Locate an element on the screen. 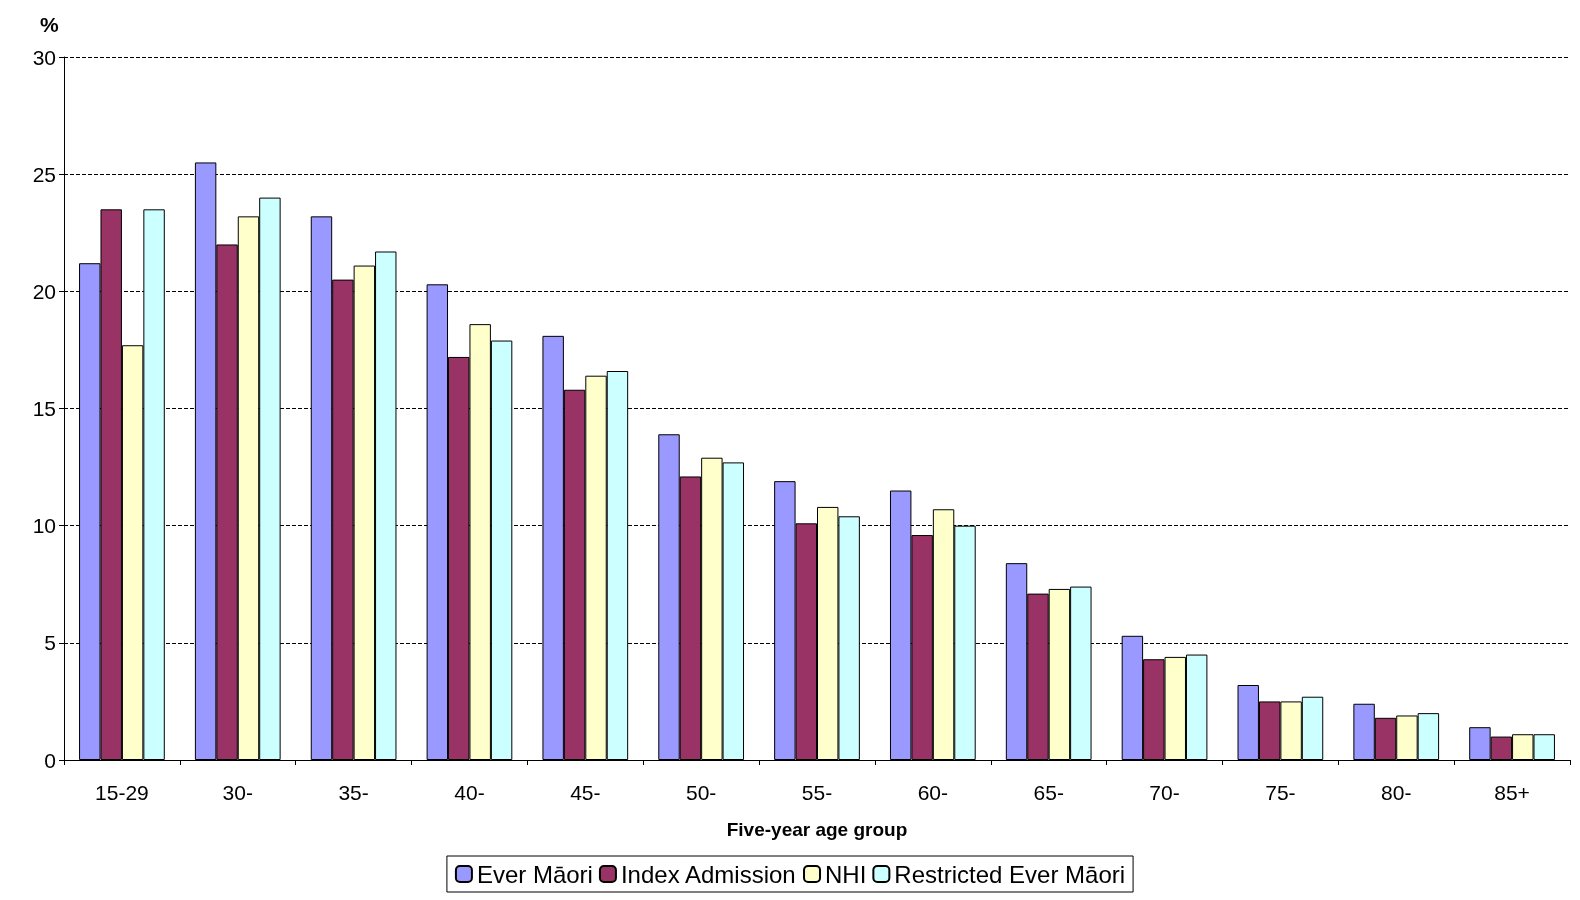  y-tick-label: 30 is located at coordinates (44, 57).